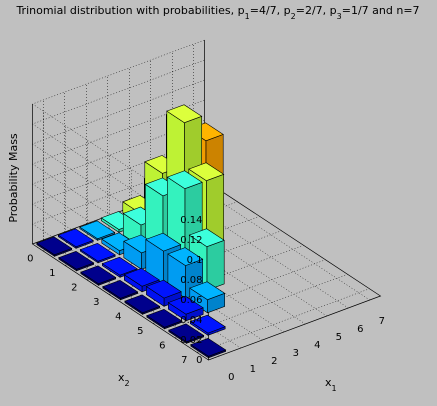 The height and width of the screenshot is (406, 437). What do you see at coordinates (191, 280) in the screenshot?
I see `z-tick-label: 0.08` at bounding box center [191, 280].